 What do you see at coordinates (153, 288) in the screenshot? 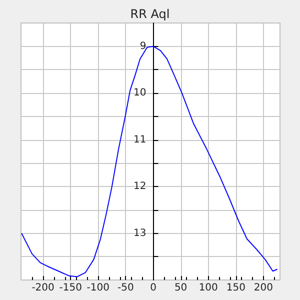
I see `x-tick-label: 0` at bounding box center [153, 288].